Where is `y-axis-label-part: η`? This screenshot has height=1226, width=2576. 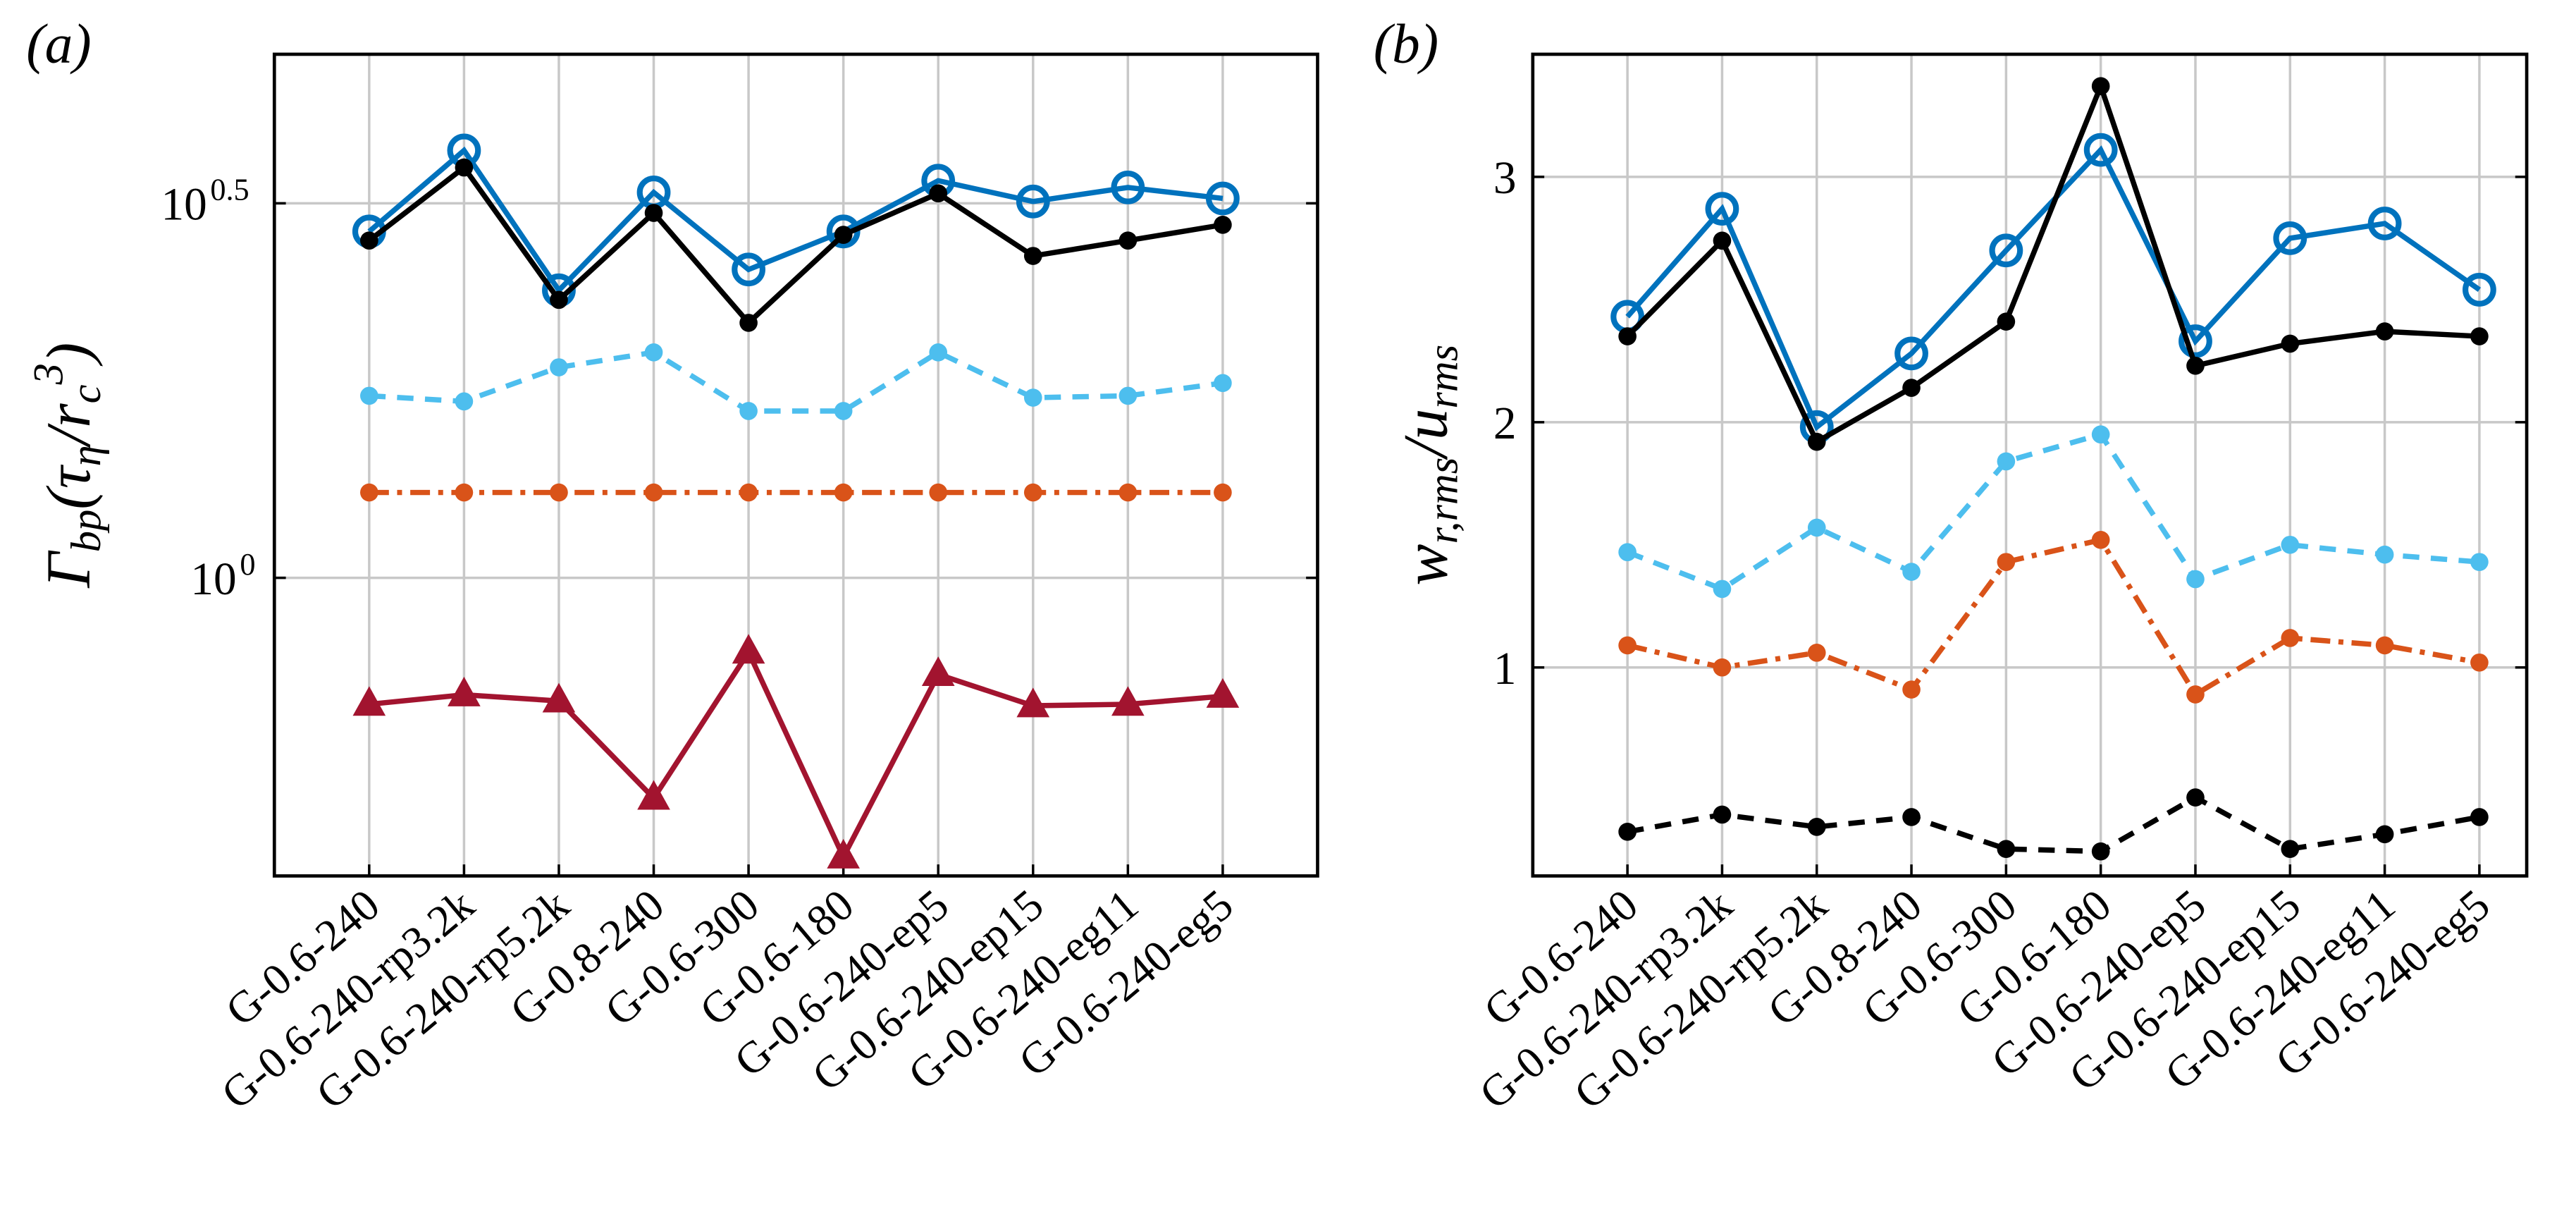 y-axis-label-part: η is located at coordinates (87, 455).